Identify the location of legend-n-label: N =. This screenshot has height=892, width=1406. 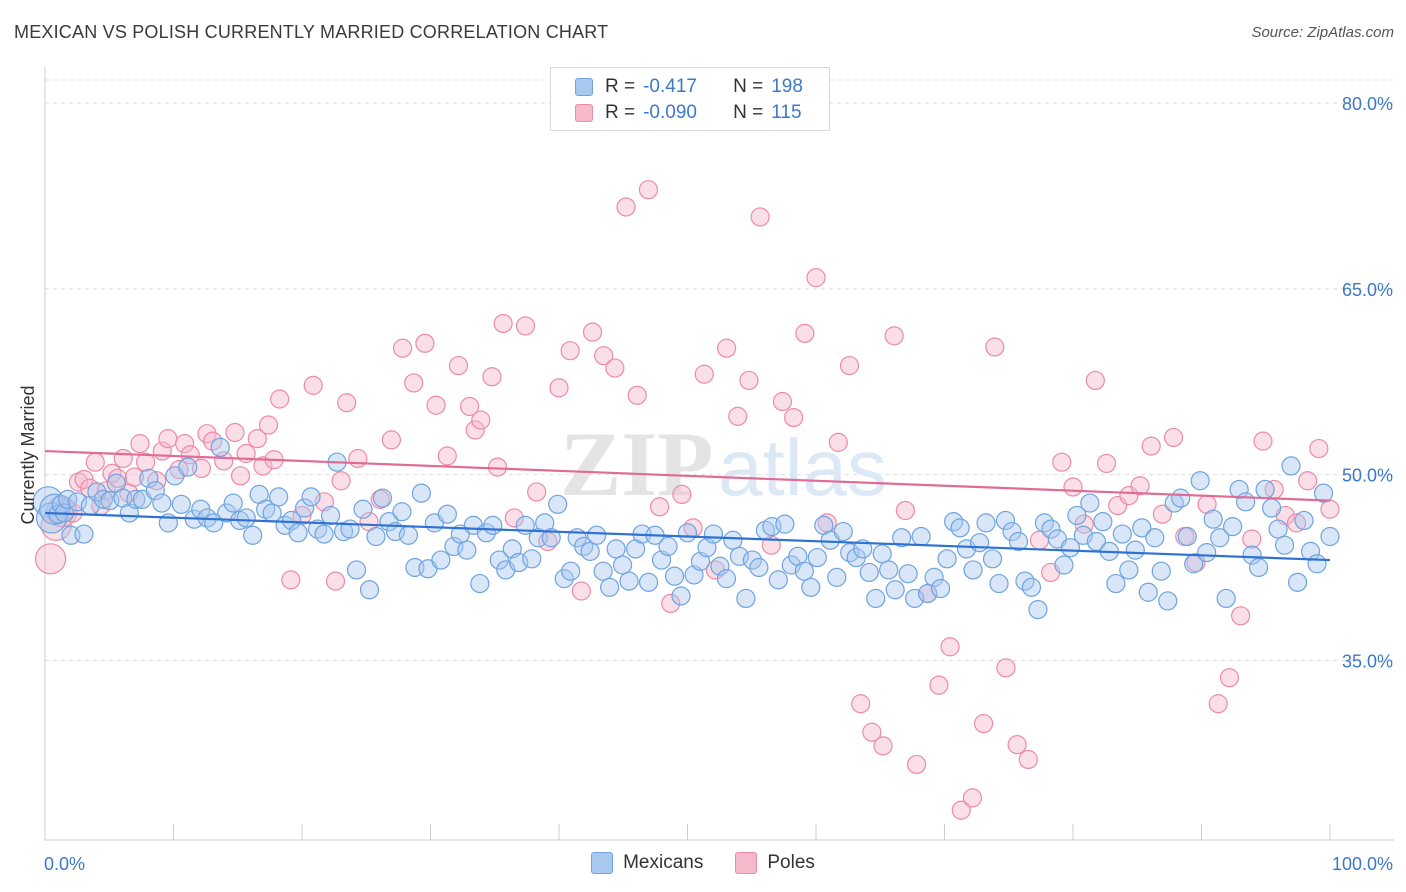
(748, 112).